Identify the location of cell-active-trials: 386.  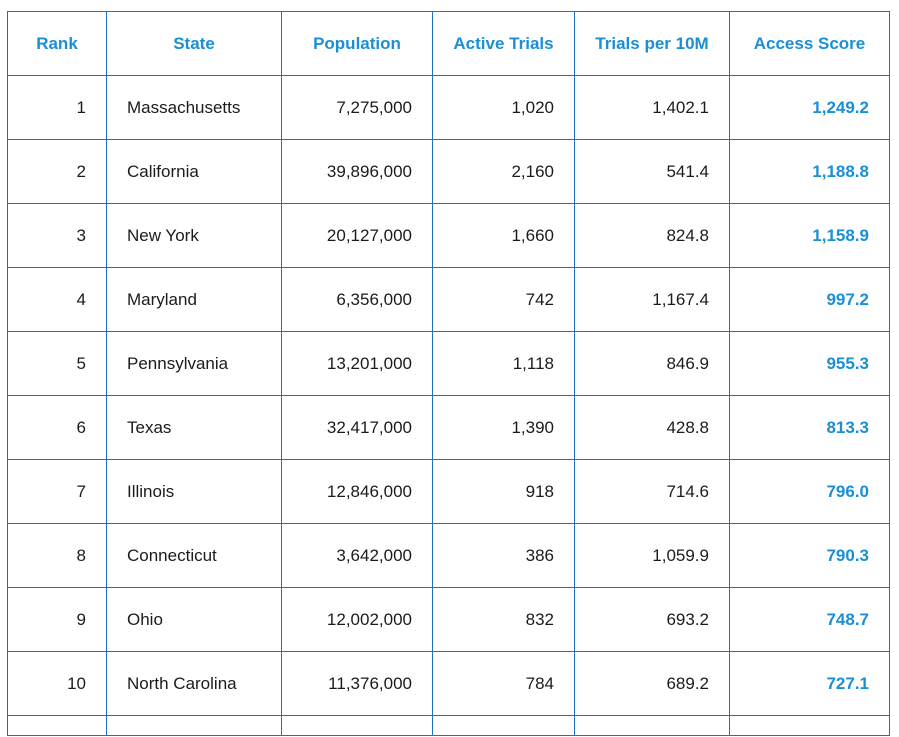
(503, 555).